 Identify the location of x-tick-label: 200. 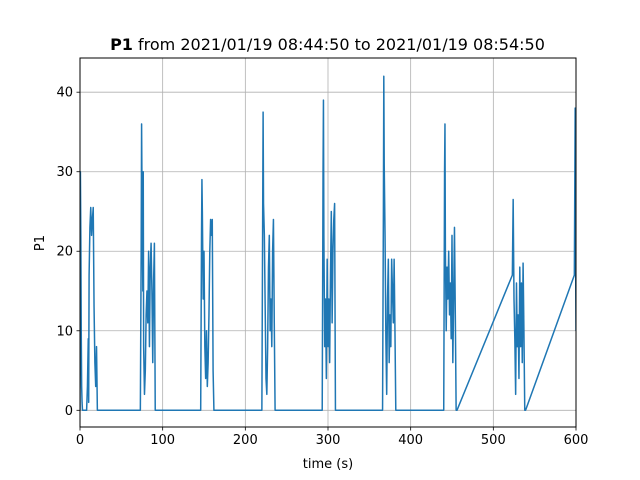
(245, 440).